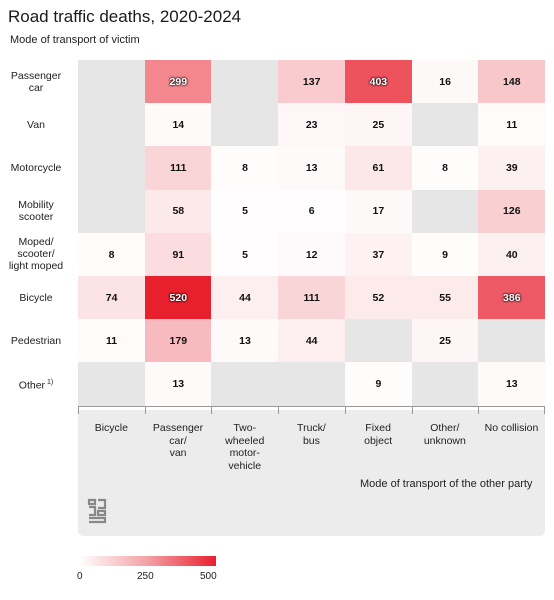 The width and height of the screenshot is (554, 600). I want to click on column-label: Other/ unknown, so click(445, 434).